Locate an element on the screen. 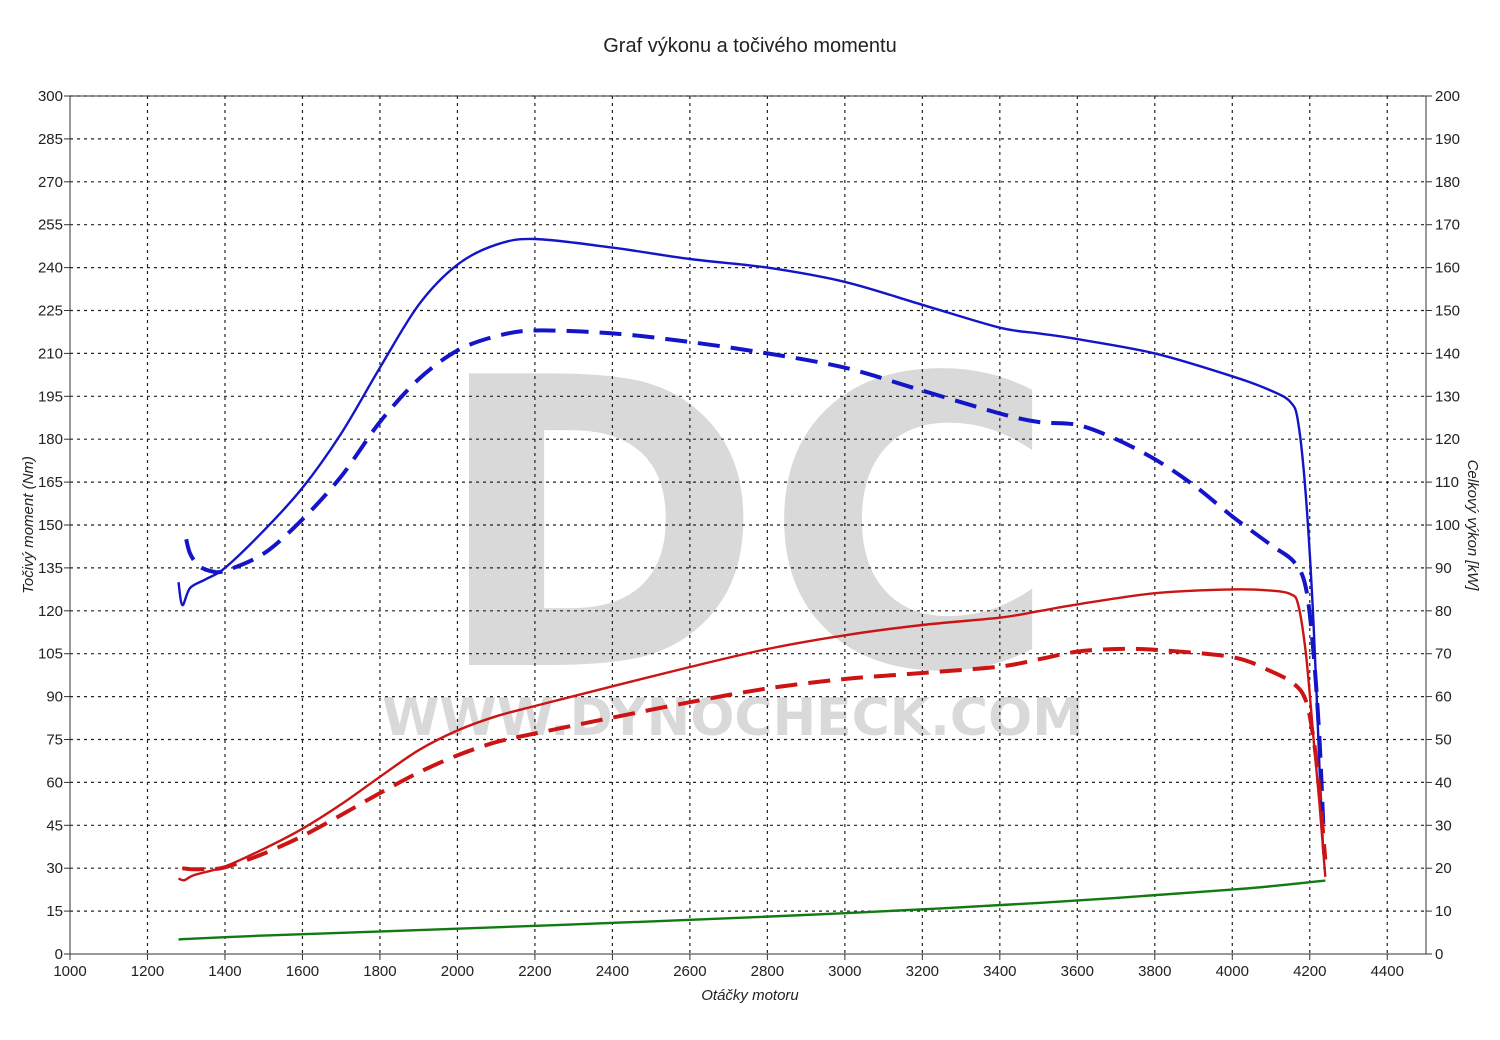 The height and width of the screenshot is (1040, 1500). y-left-tick-label: 150 is located at coordinates (50, 525).